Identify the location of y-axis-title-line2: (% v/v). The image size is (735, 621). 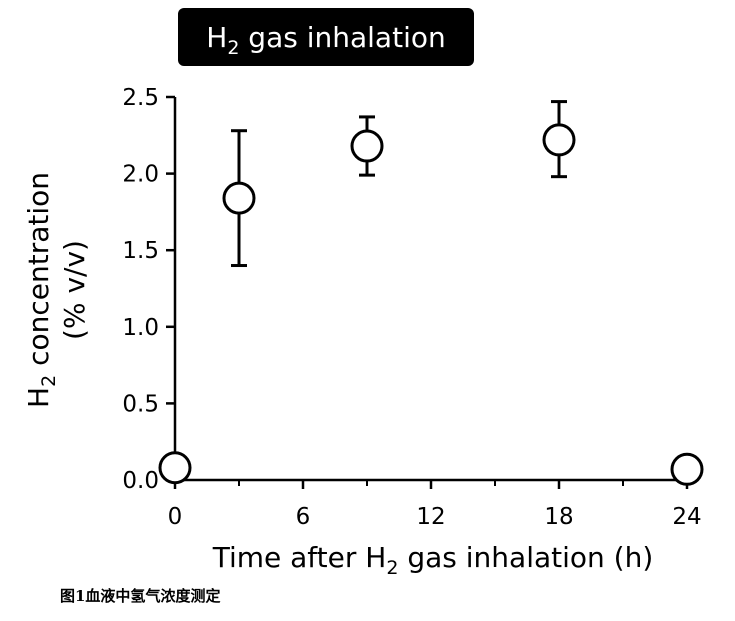
(74, 290).